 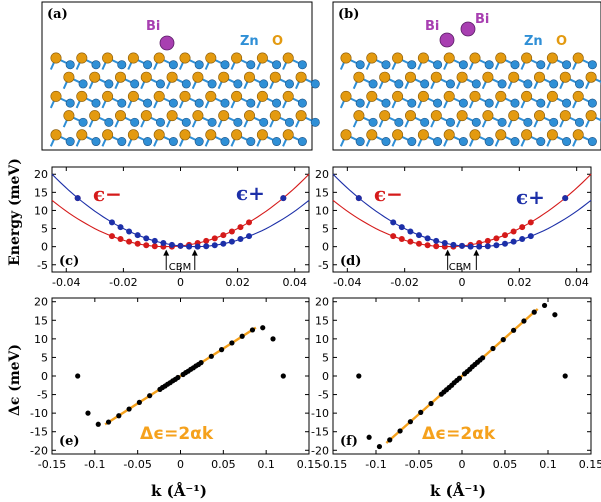 What do you see at coordinates (348, 14) in the screenshot?
I see `panel-label-b: (b)` at bounding box center [348, 14].